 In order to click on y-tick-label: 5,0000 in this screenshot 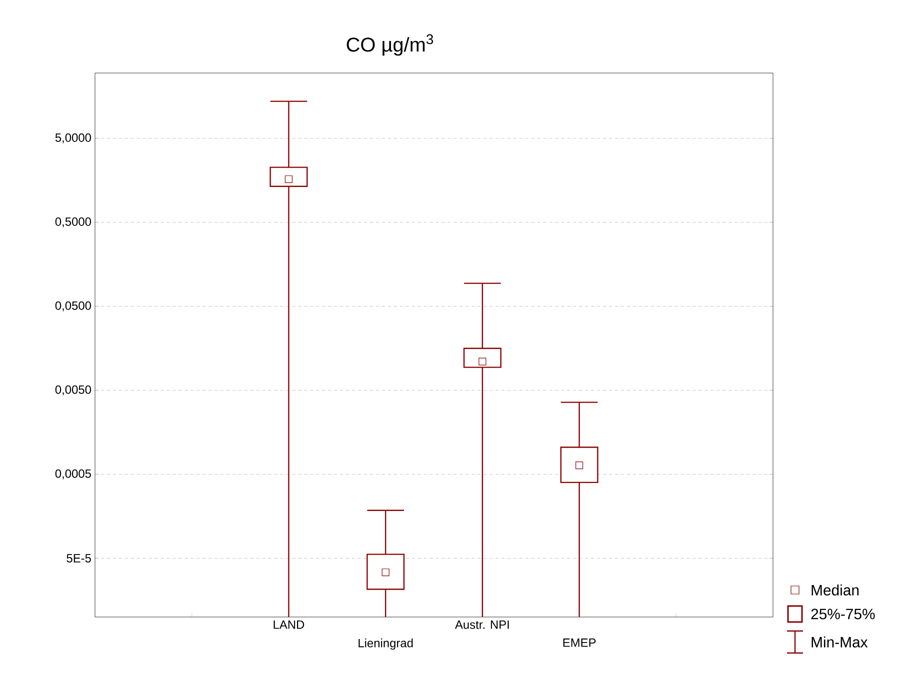, I will do `click(73, 138)`.